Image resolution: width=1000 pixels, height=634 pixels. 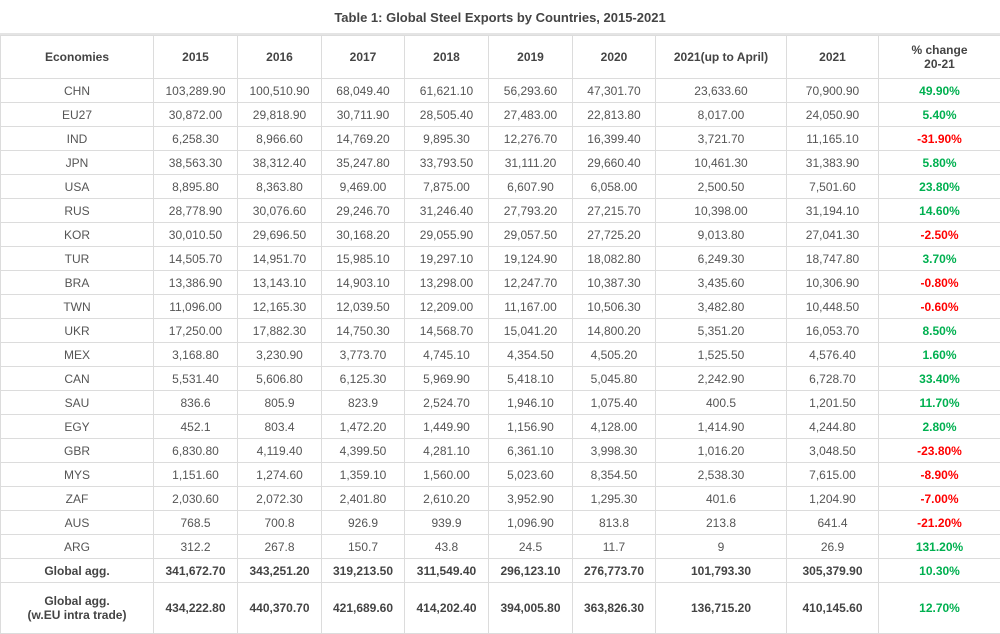 I want to click on economy-cell: Global agg. (w.EU intra trade), so click(x=77, y=608).